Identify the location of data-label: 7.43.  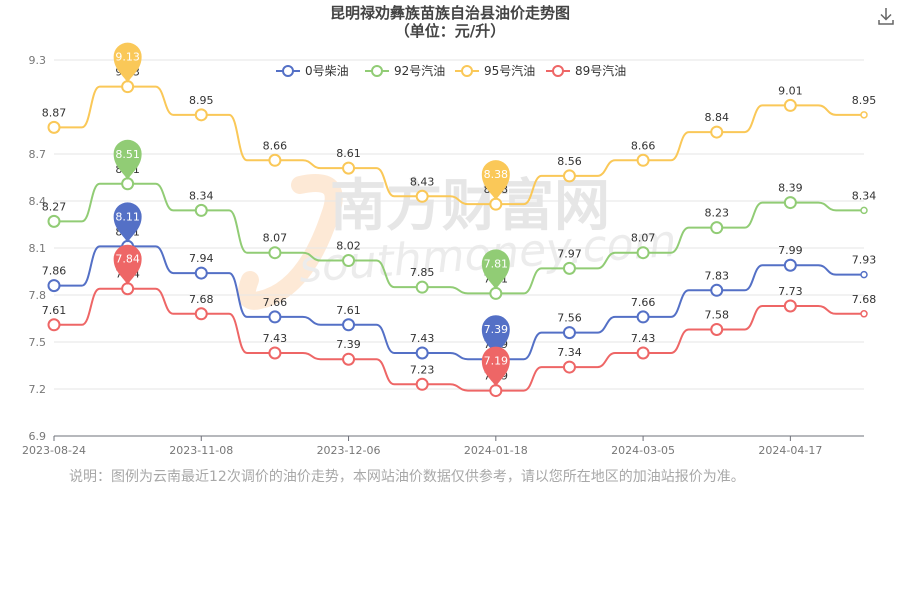
(275, 338).